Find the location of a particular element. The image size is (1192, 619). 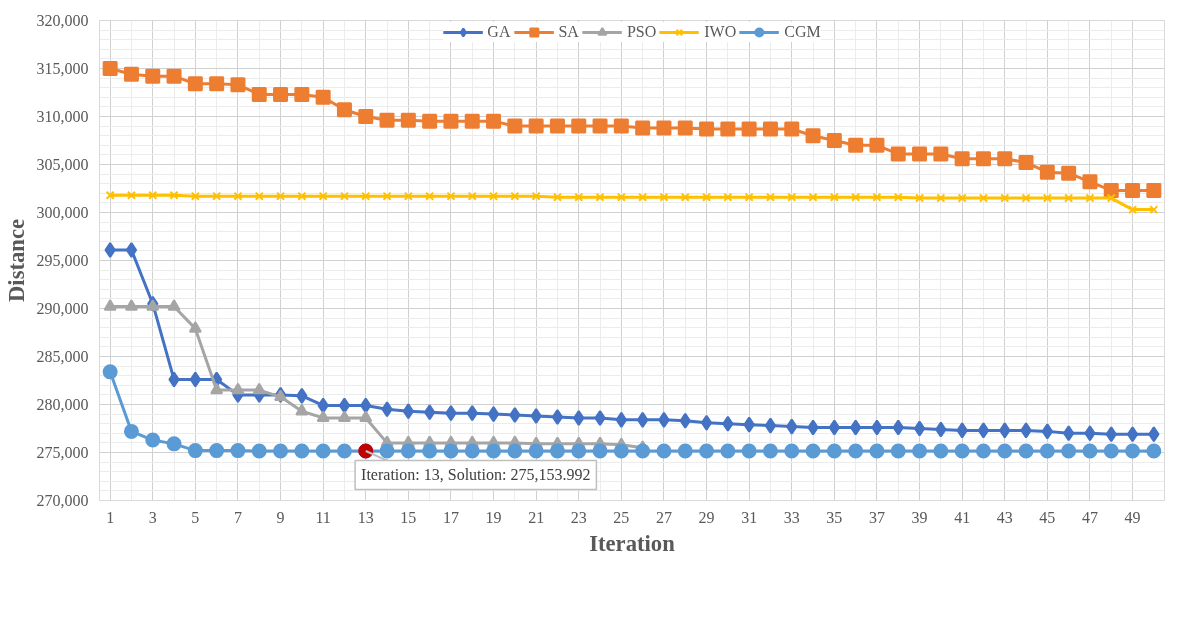

y-tick-label: 280,000 is located at coordinates (62, 404).